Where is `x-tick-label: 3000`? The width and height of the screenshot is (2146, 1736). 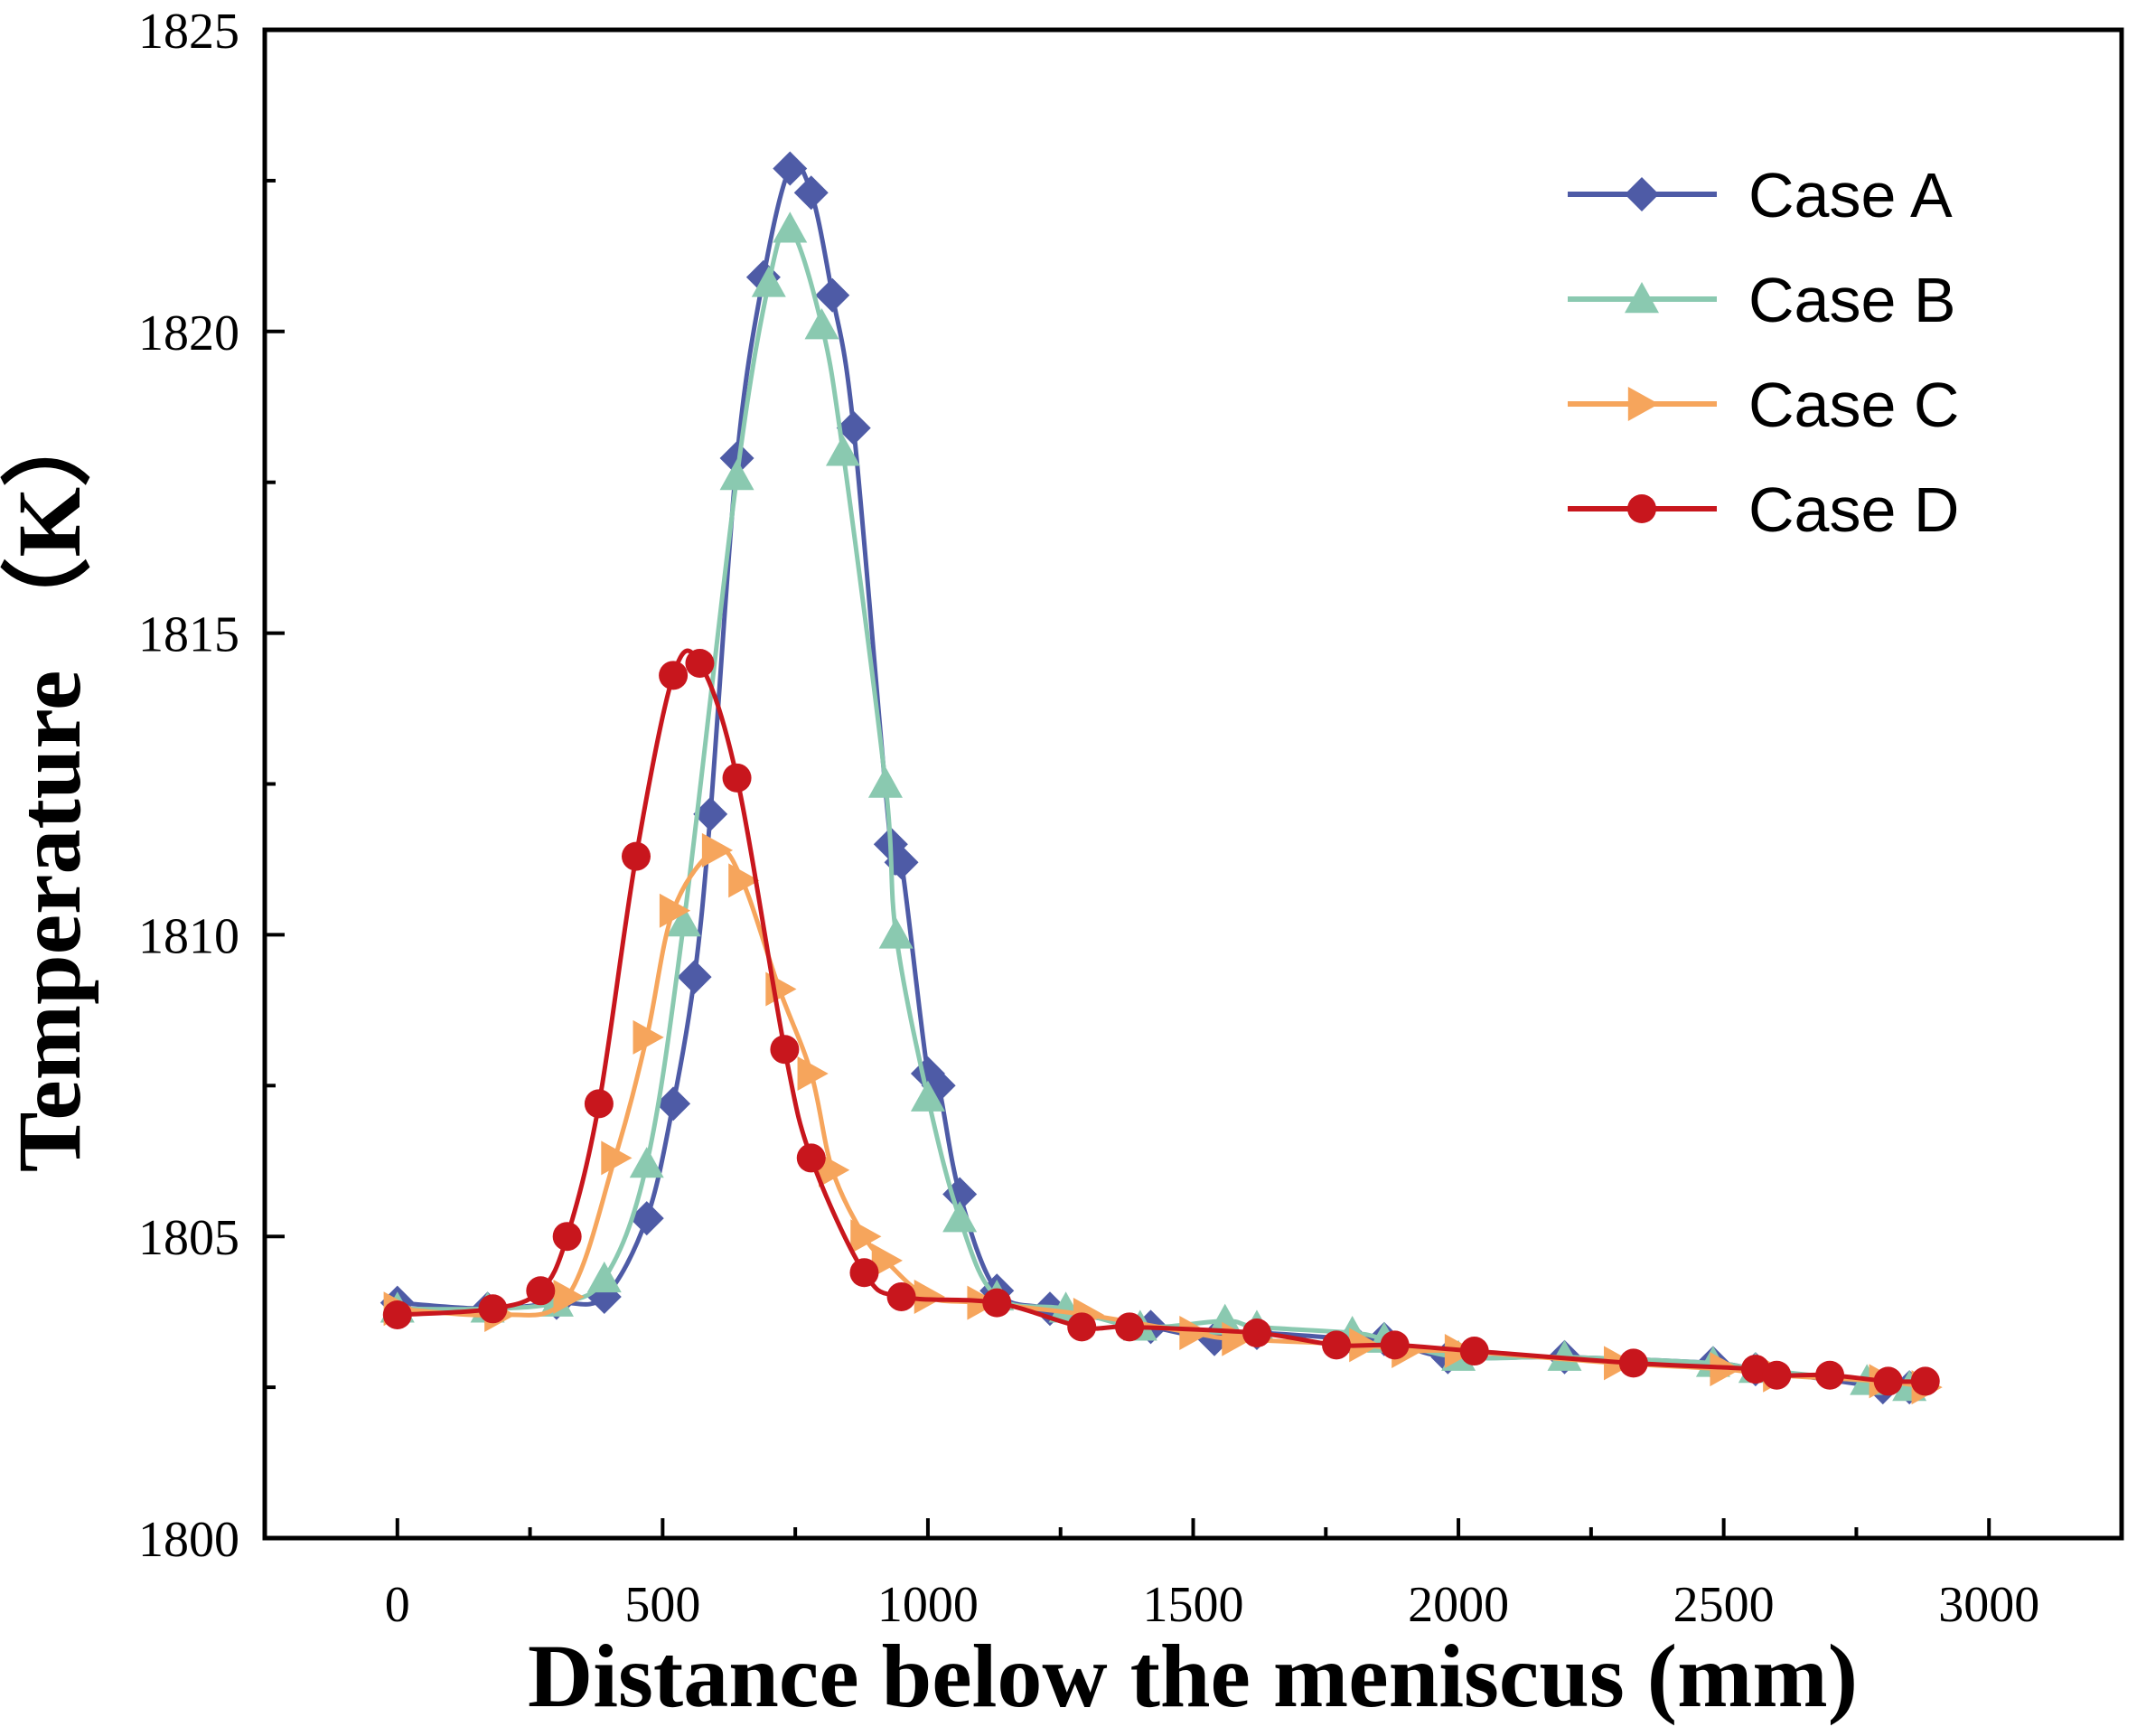 x-tick-label: 3000 is located at coordinates (1988, 1605).